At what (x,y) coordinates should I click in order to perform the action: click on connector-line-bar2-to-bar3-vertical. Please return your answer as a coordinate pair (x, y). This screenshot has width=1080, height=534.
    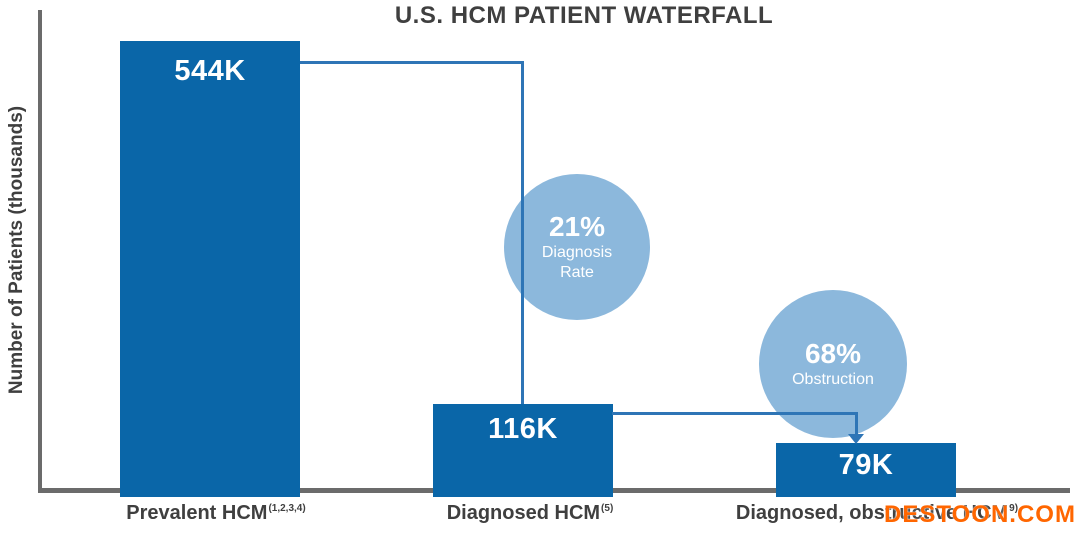
    Looking at the image, I should click on (856, 424).